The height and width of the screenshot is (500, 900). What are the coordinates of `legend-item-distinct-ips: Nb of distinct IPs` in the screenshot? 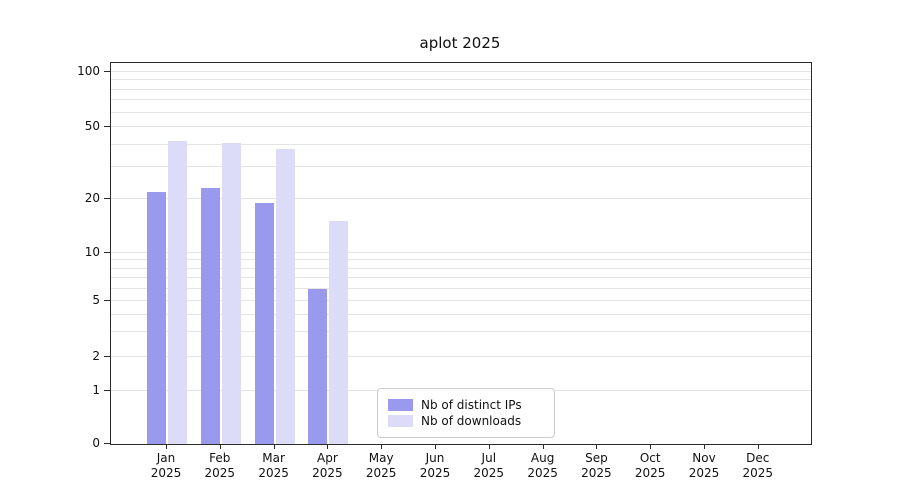 It's located at (466, 405).